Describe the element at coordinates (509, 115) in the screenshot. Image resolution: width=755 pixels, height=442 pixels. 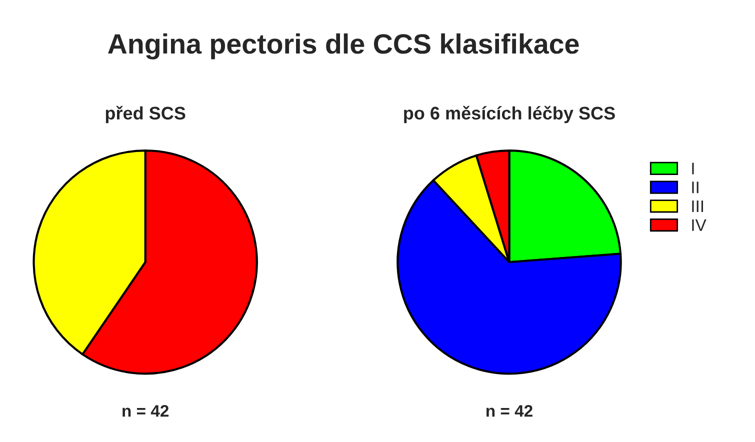
I see `chart-subtitle: po 6 měsících léčby SCS` at that location.